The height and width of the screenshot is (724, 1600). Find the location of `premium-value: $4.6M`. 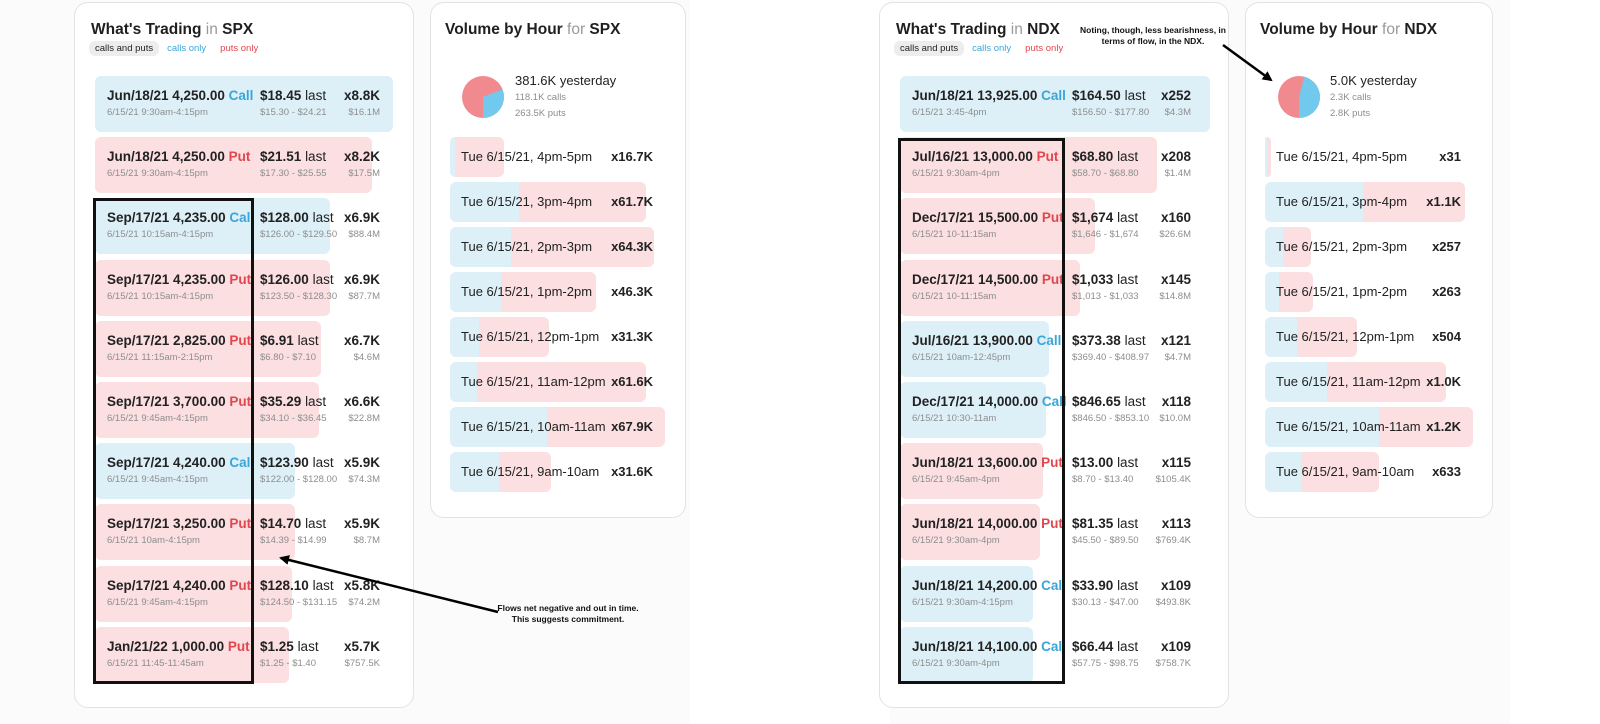

premium-value: $4.6M is located at coordinates (366, 357).